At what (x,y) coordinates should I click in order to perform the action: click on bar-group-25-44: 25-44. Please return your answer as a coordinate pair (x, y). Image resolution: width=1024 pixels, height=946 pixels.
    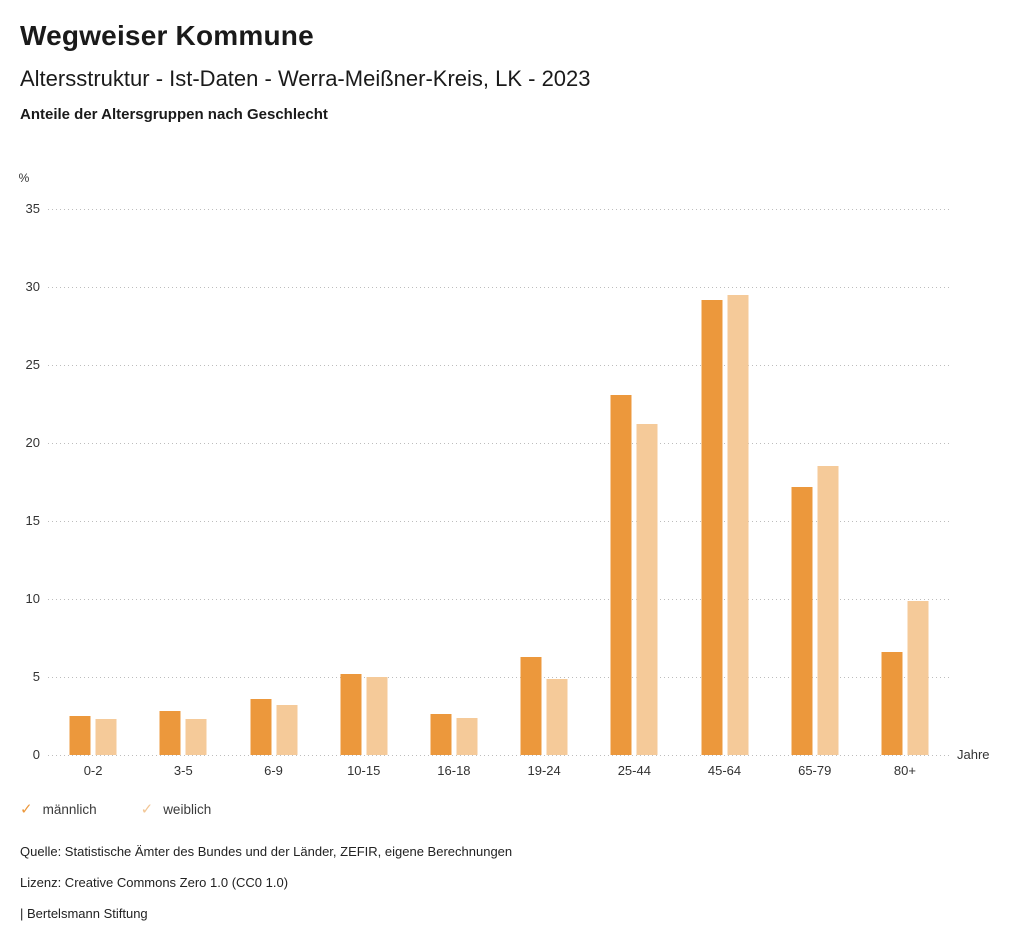
    Looking at the image, I should click on (634, 493).